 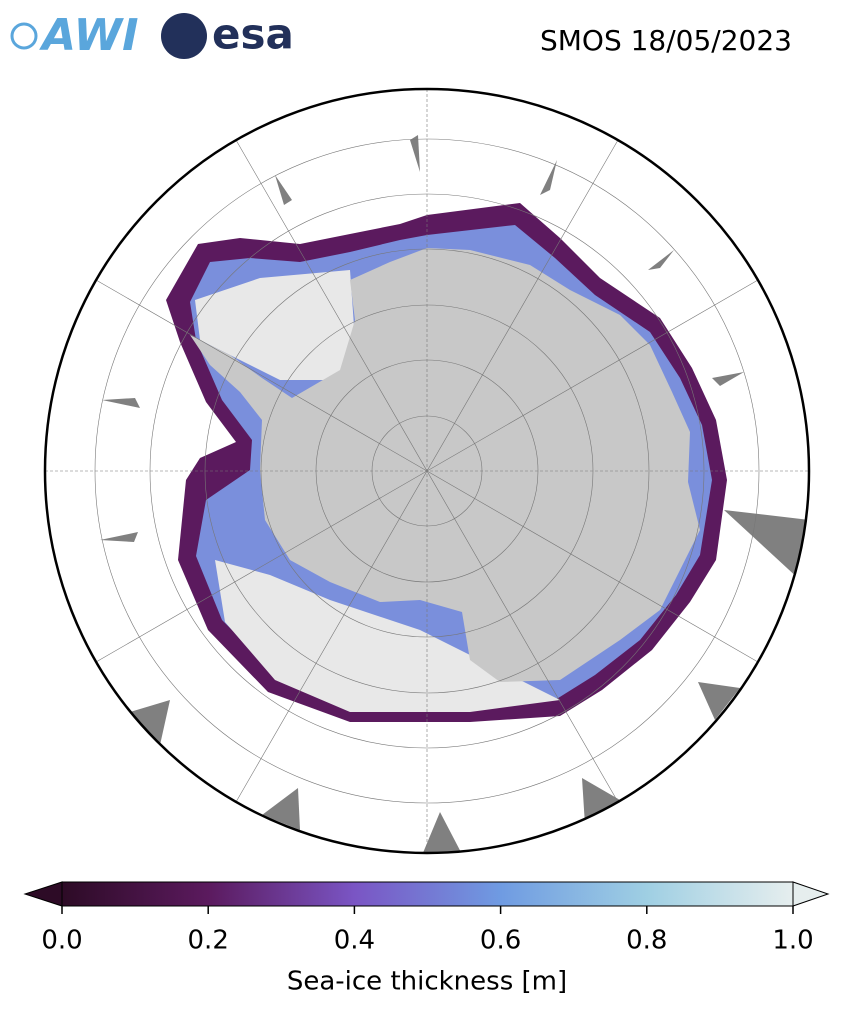 What do you see at coordinates (24, 36) in the screenshot?
I see `awi-emblem` at bounding box center [24, 36].